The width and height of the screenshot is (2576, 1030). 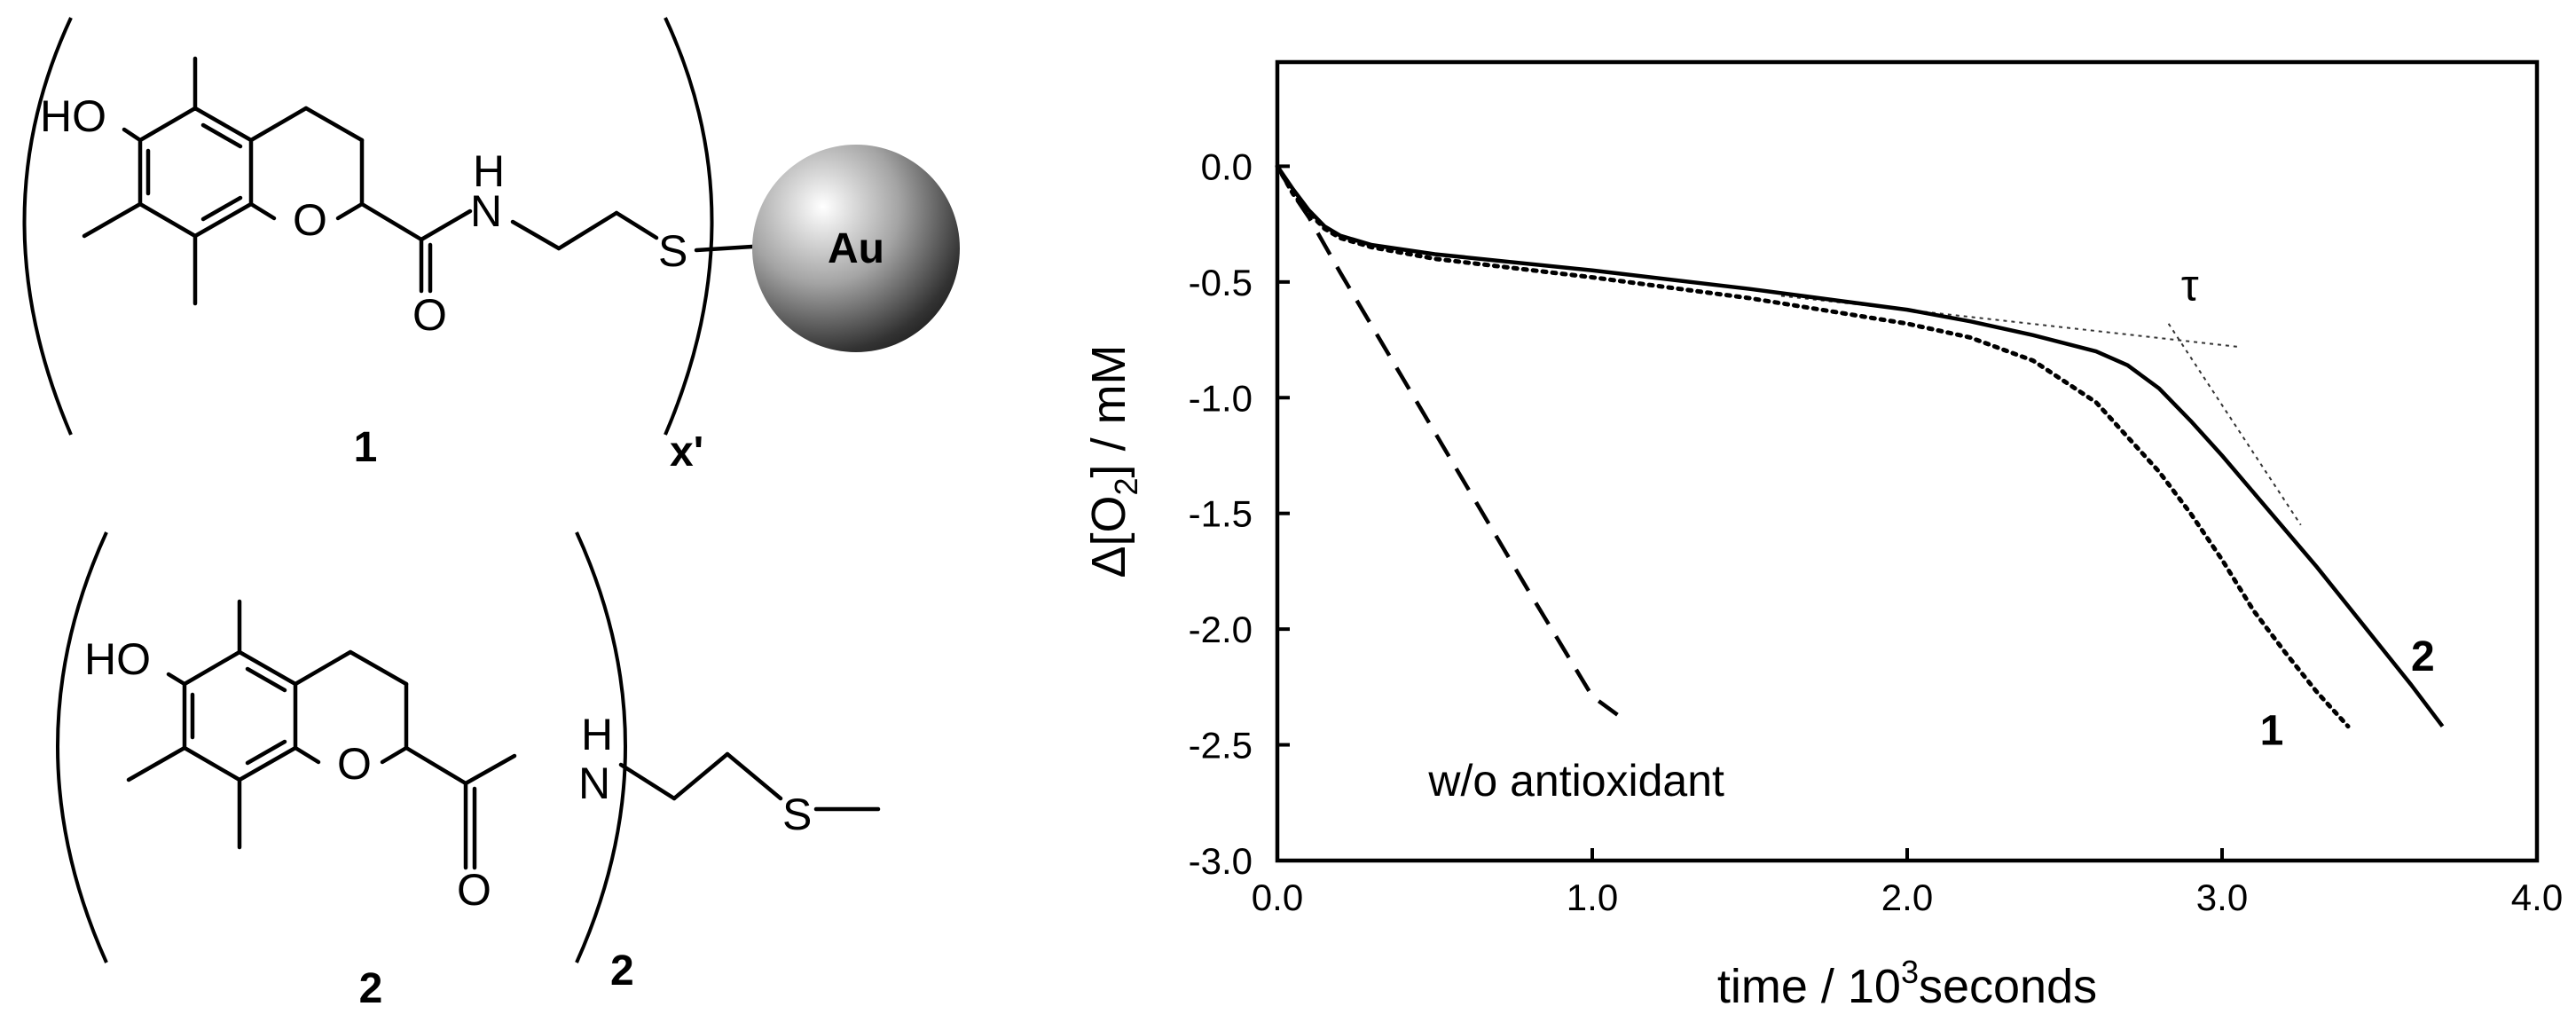 I want to click on structure-2-subscript: 2, so click(x=622, y=971).